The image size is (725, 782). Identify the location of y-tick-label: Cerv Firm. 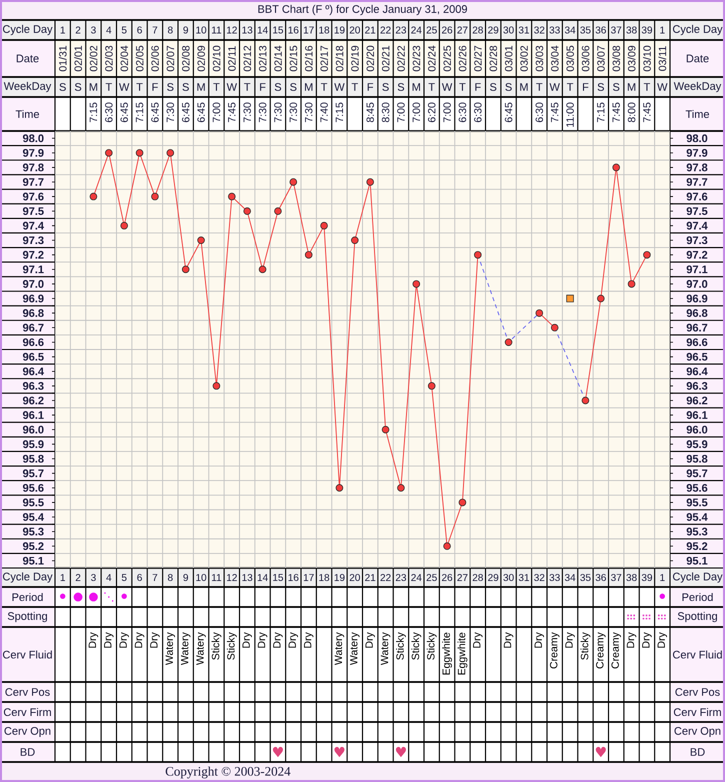
(697, 712).